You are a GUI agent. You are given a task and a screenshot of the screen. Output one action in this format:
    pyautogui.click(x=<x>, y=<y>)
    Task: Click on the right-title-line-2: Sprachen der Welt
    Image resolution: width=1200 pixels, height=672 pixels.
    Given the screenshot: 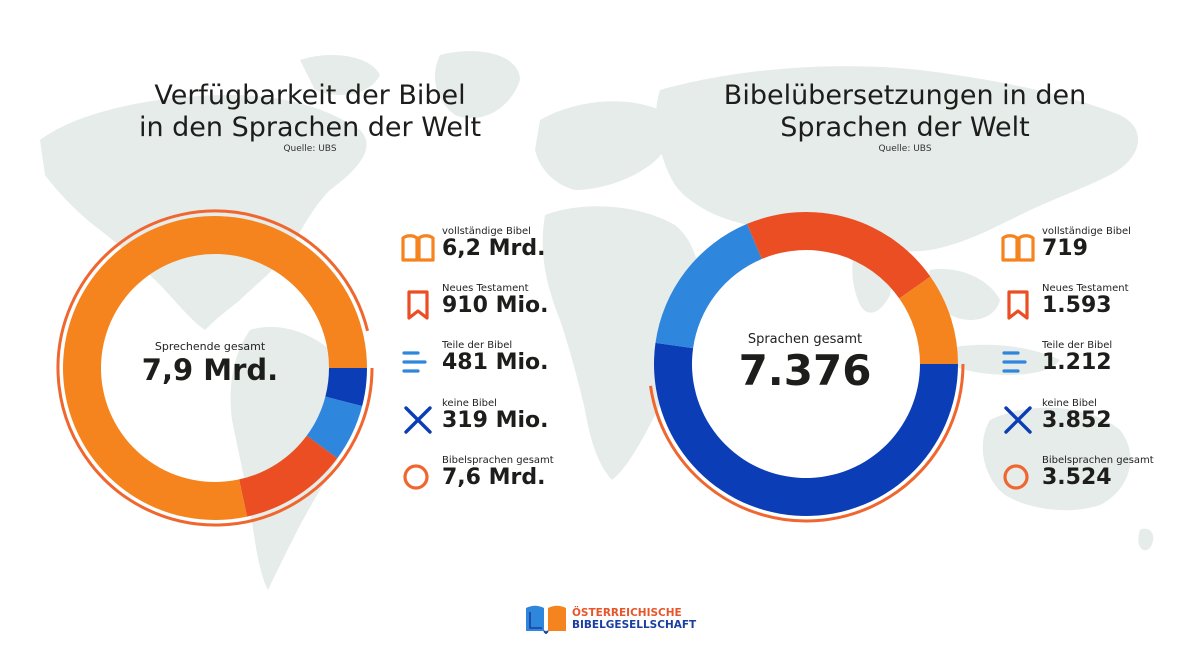 What is the action you would take?
    pyautogui.click(x=905, y=127)
    